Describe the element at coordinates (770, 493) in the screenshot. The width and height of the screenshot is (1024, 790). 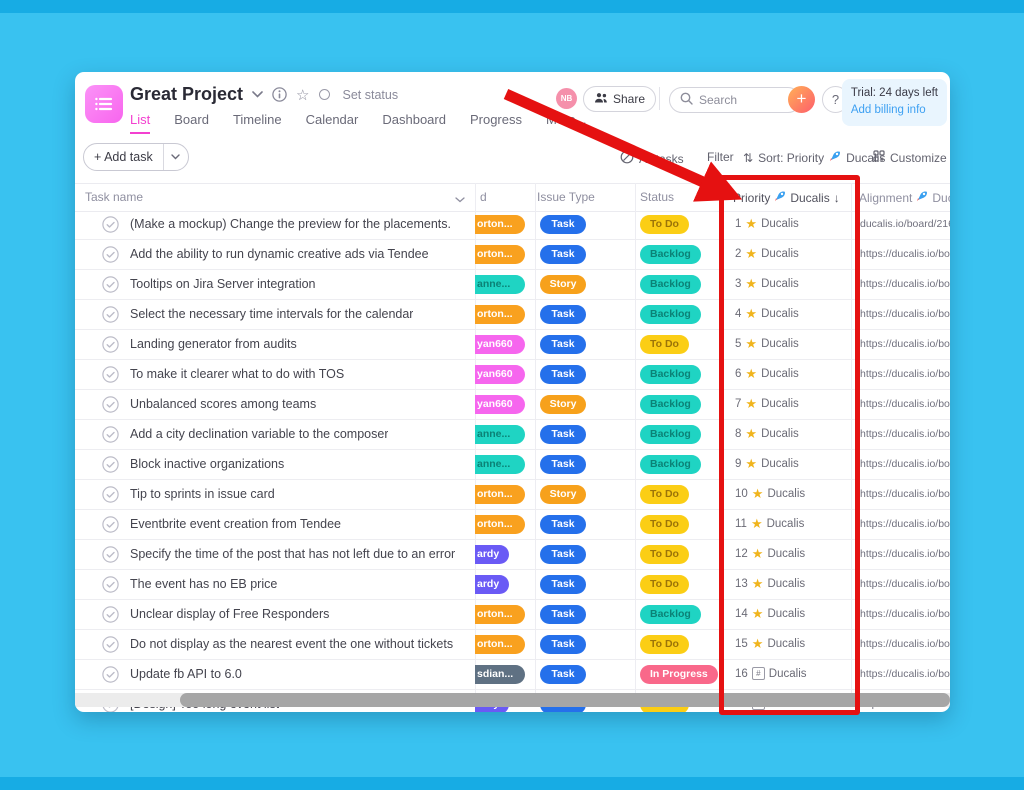
I see `priority-cell: 10 ★ Ducalis` at that location.